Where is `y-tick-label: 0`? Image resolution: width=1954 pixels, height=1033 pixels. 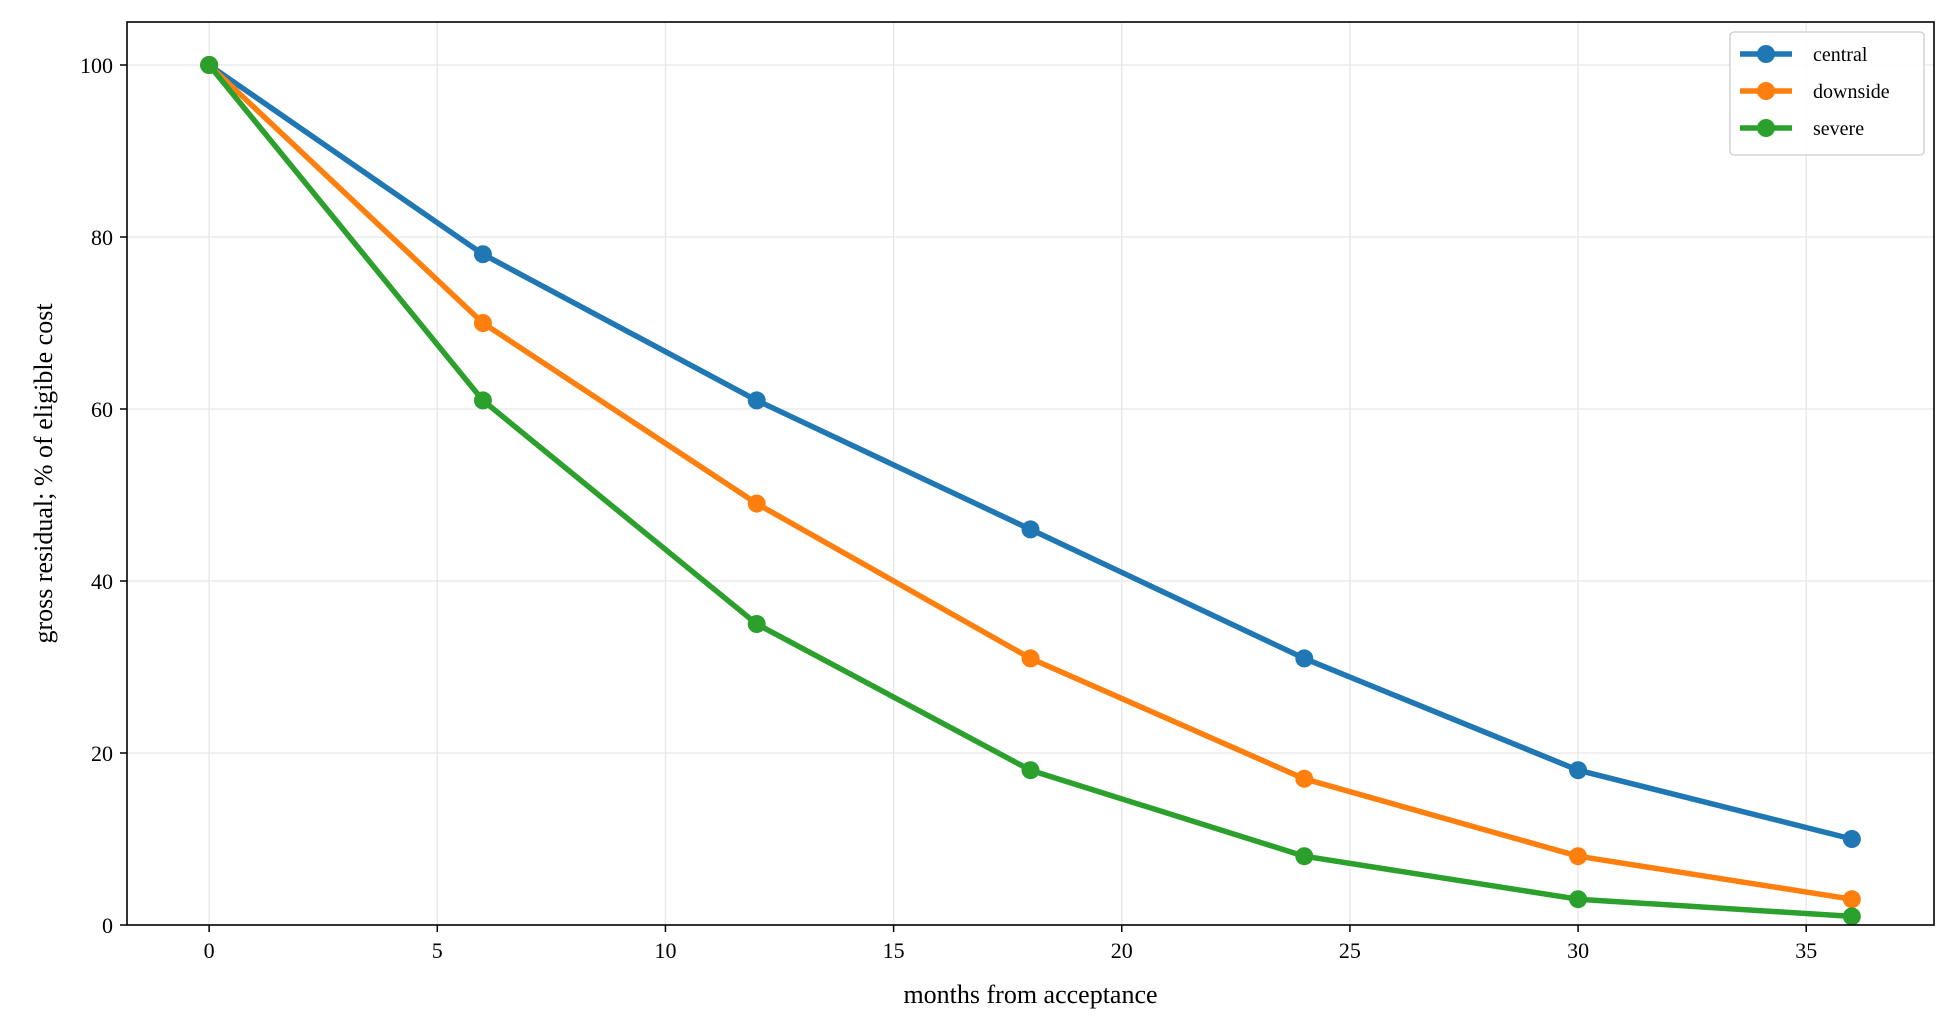 y-tick-label: 0 is located at coordinates (107, 925).